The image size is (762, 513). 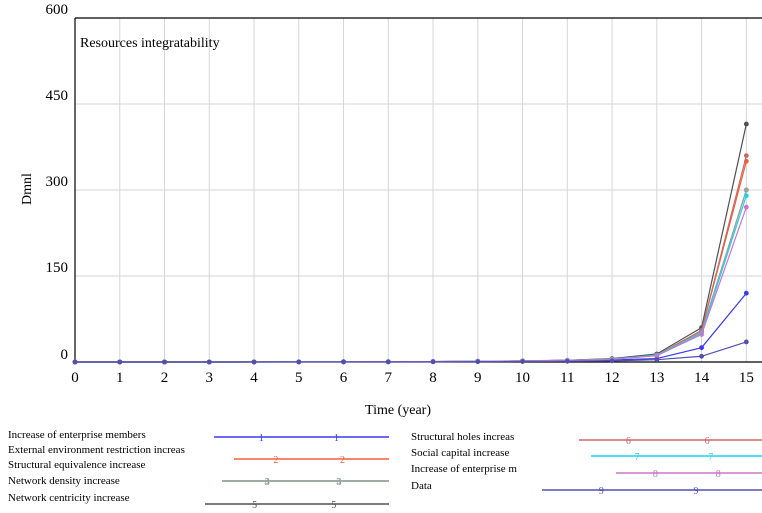 I want to click on y-tick-label: 450, so click(x=57, y=96).